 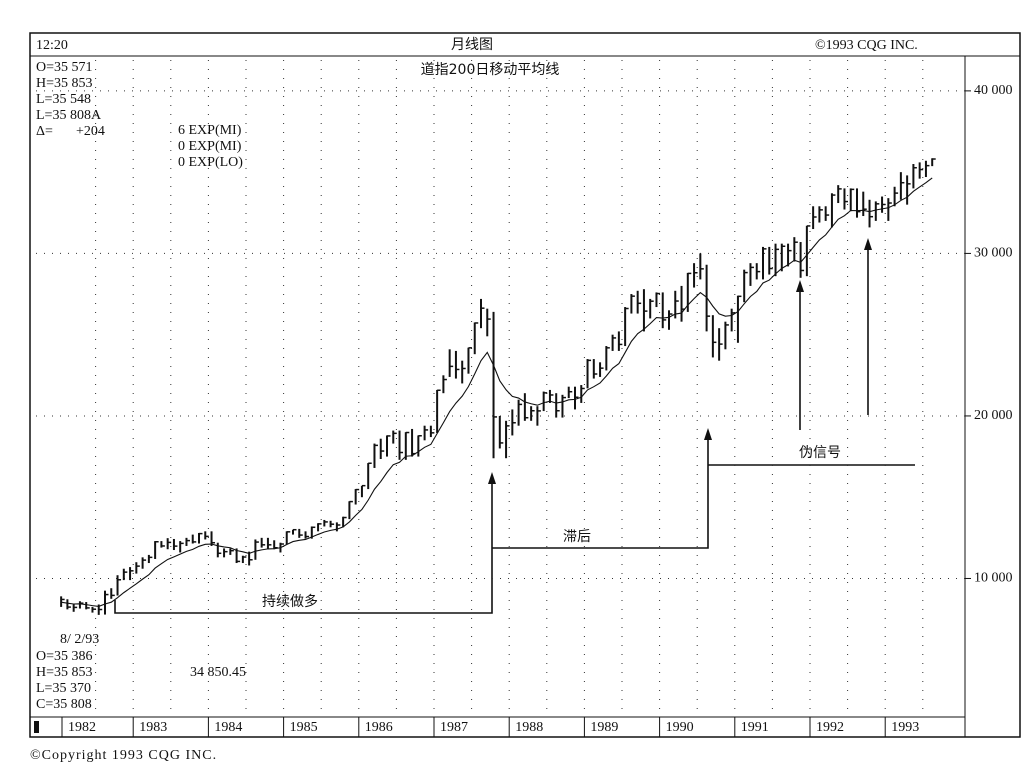 What do you see at coordinates (90, 131) in the screenshot?
I see `readout: +204` at bounding box center [90, 131].